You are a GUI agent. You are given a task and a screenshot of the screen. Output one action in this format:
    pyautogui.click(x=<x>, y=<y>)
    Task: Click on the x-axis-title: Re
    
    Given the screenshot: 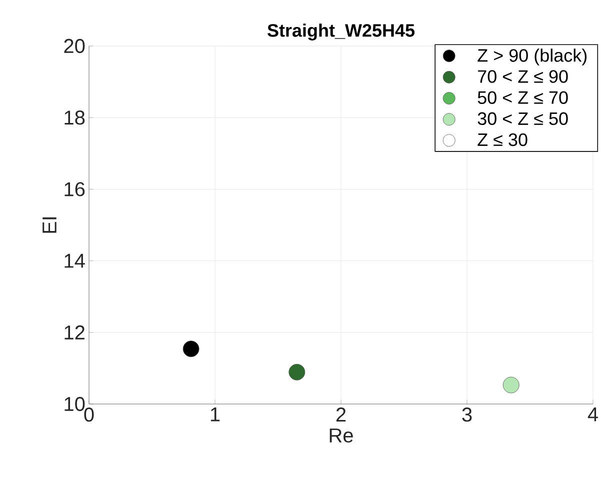 What is the action you would take?
    pyautogui.click(x=341, y=435)
    